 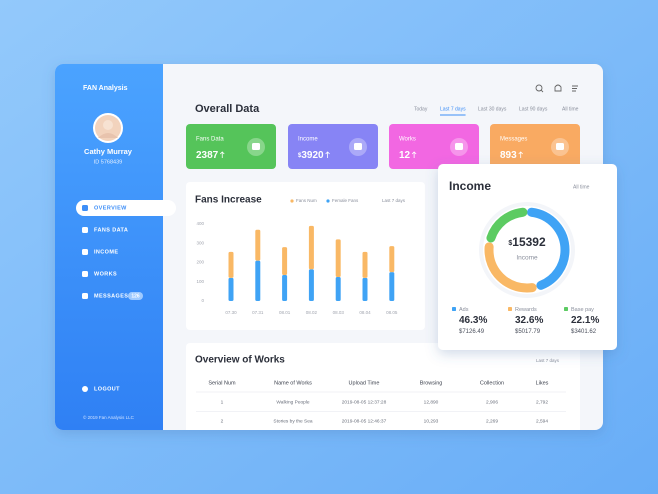 I want to click on table-cell: 1, so click(x=222, y=402).